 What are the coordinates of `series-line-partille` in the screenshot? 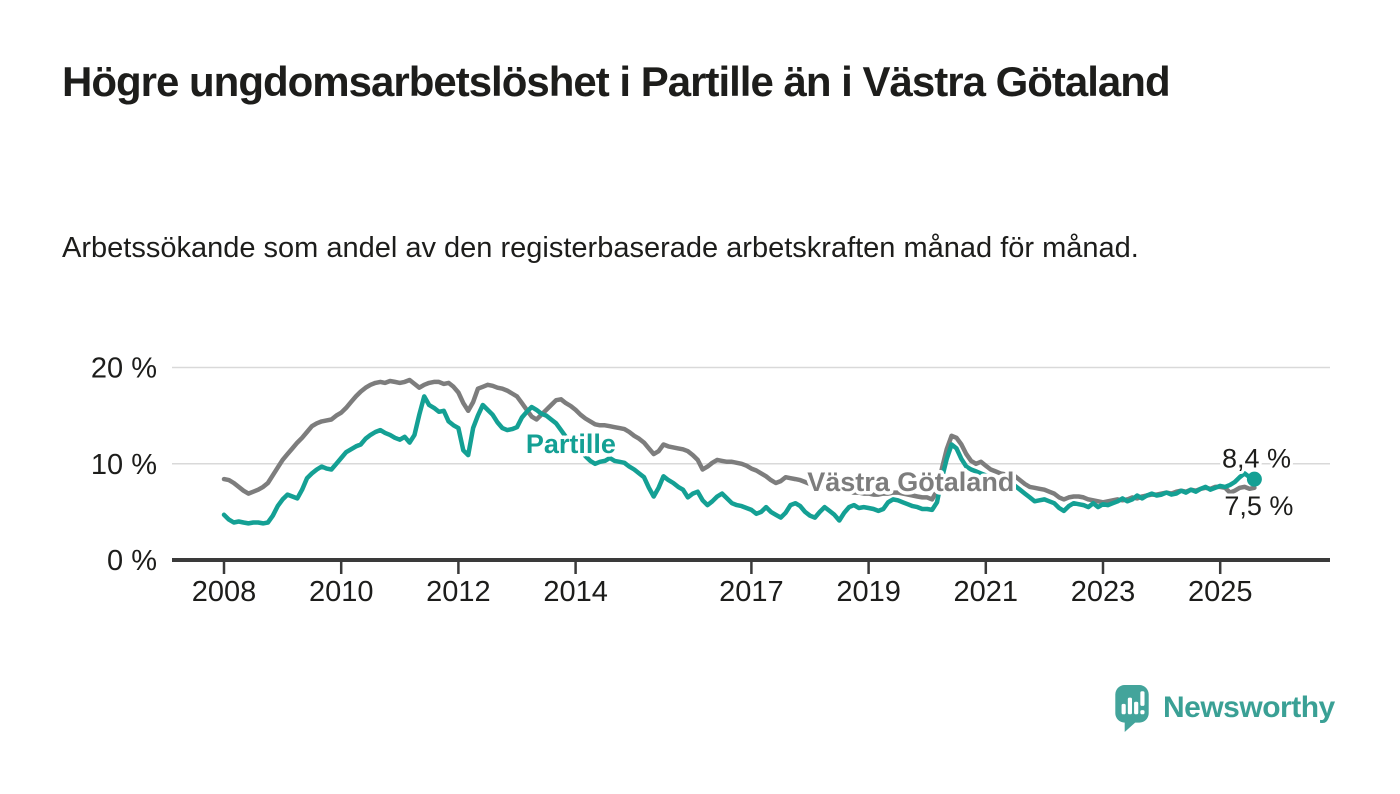 It's located at (739, 460).